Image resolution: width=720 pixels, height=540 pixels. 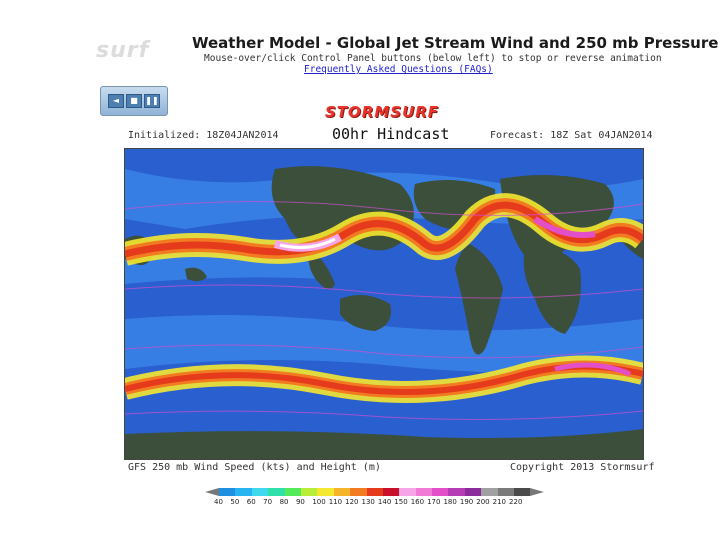 I want to click on hindcast-label: 00hr Hindcast, so click(x=391, y=134).